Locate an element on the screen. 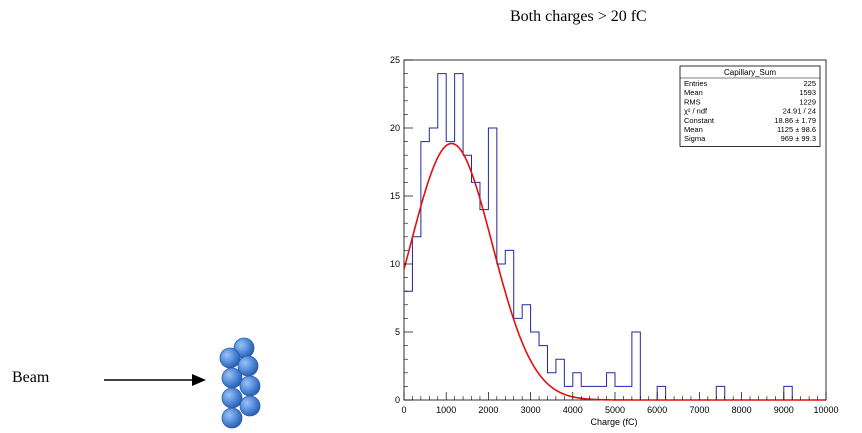 The height and width of the screenshot is (433, 862). y-tick-label: 25 is located at coordinates (395, 60).